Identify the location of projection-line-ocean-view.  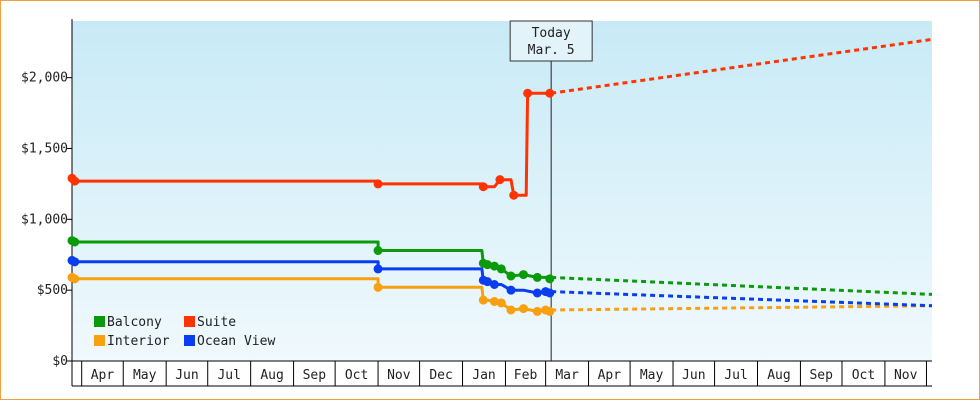
(742, 299).